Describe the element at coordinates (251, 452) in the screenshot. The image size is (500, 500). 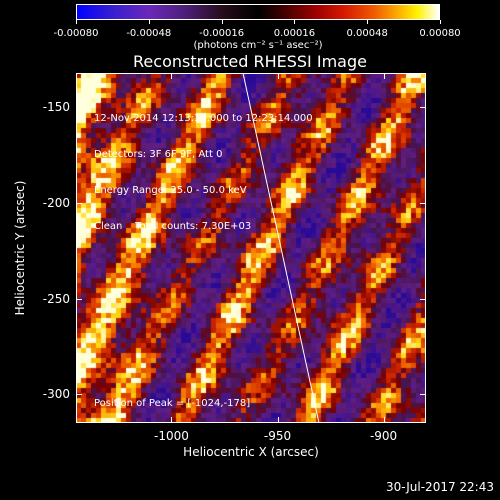
I see `x-axis-label: Heliocentric X (arcsec)` at that location.